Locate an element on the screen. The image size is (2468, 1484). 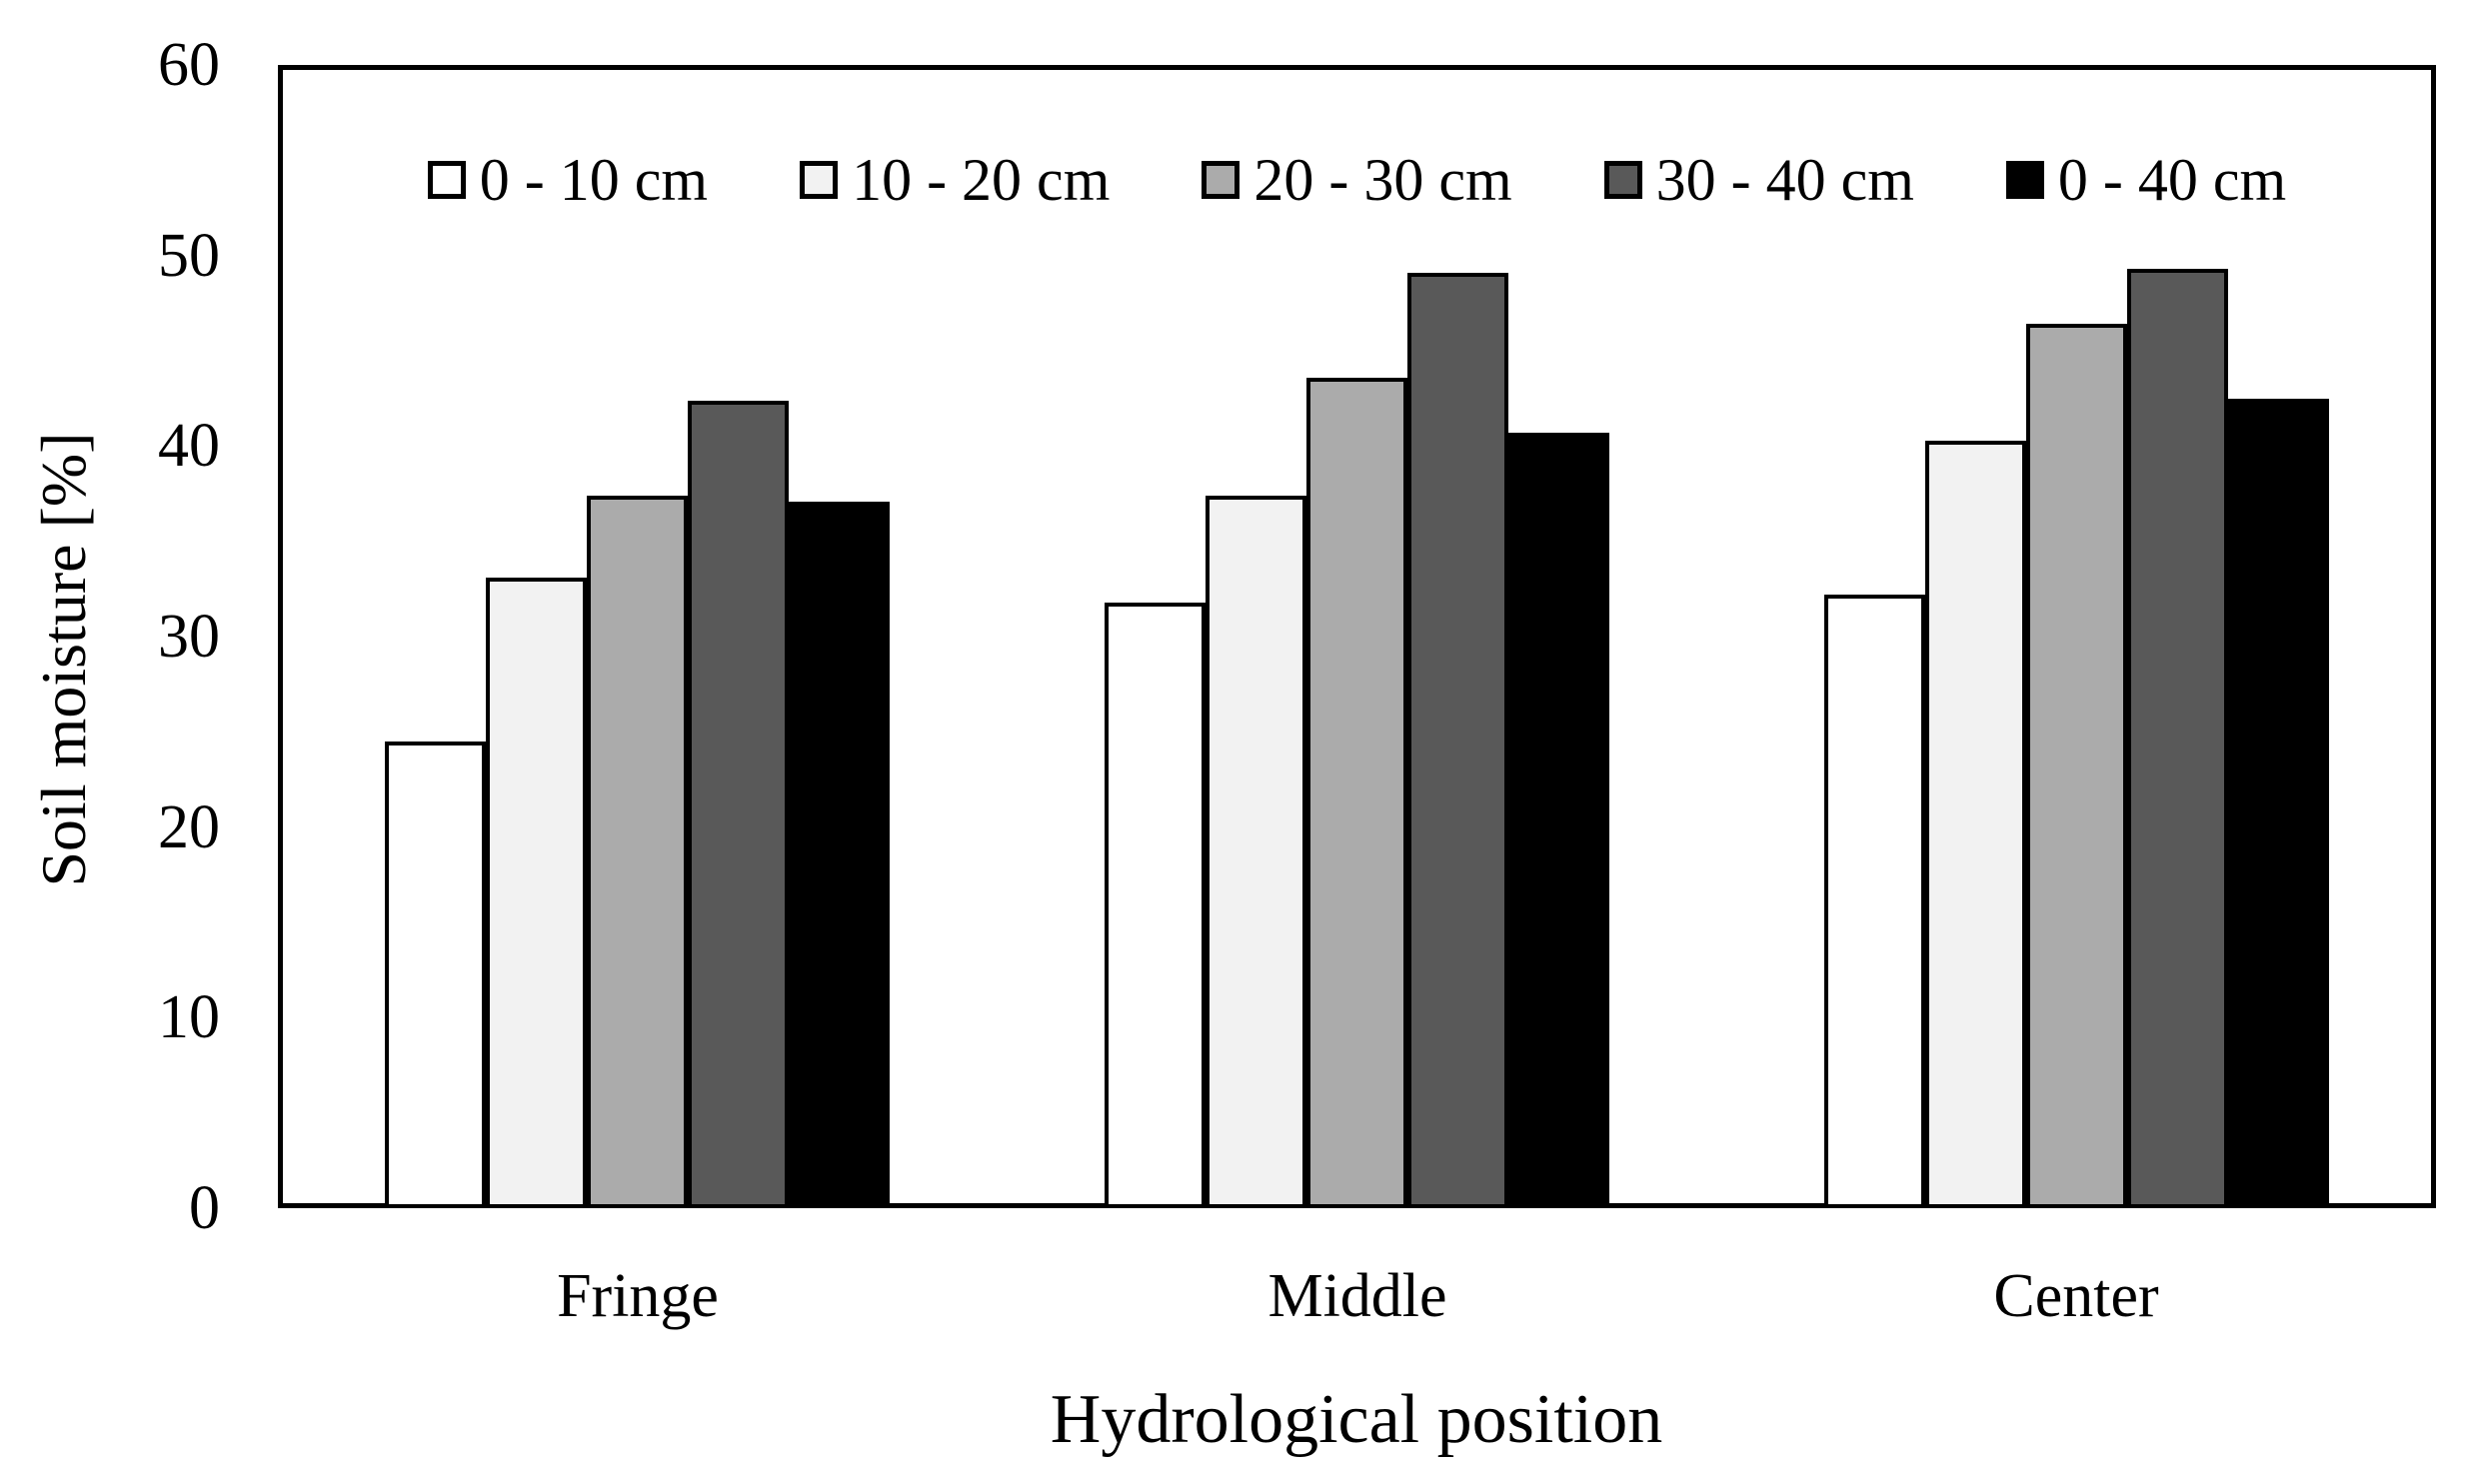
bar-0-10cm-center is located at coordinates (1875, 901).